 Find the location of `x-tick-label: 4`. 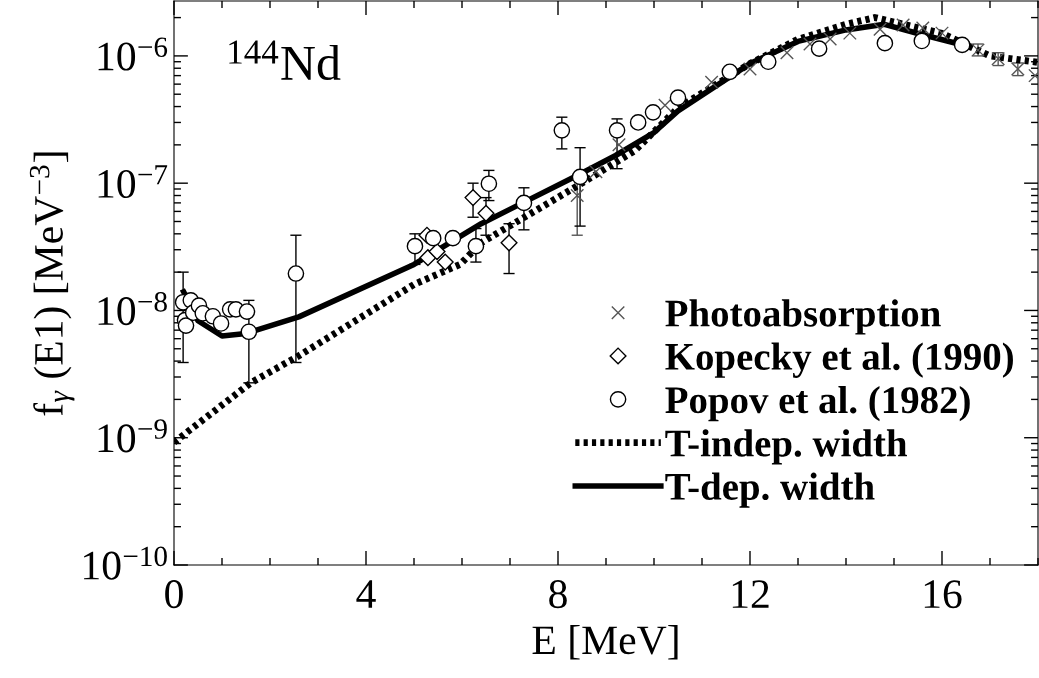

x-tick-label: 4 is located at coordinates (366, 594).